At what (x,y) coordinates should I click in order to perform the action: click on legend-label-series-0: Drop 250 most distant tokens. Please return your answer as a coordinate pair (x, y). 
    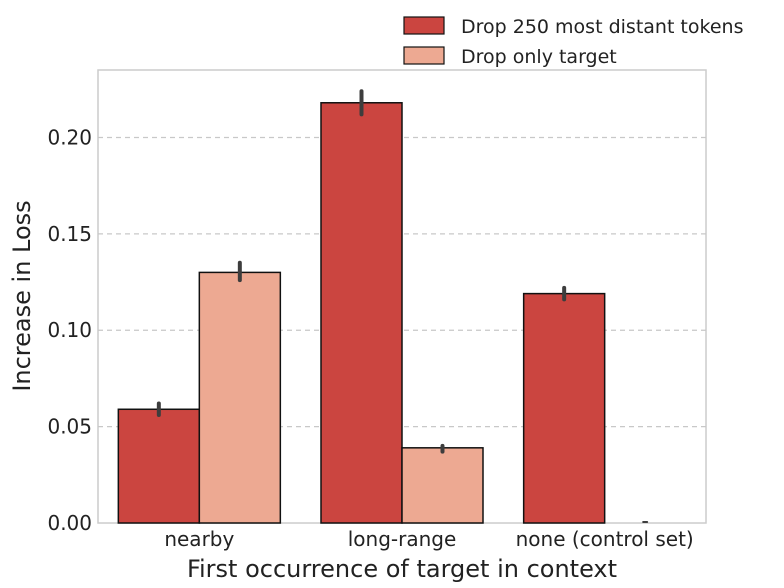
    Looking at the image, I should click on (602, 27).